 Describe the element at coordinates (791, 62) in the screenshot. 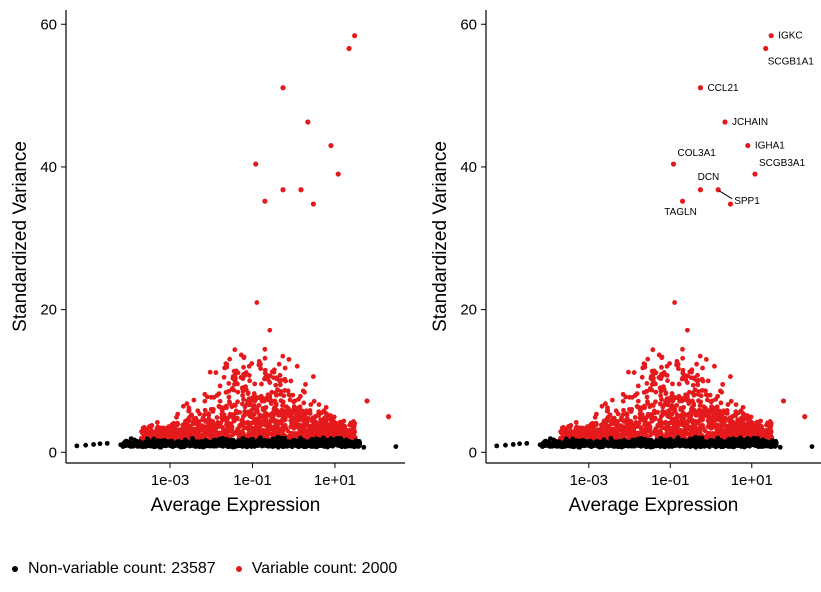

I see `gene-label: SCGB1A1` at that location.